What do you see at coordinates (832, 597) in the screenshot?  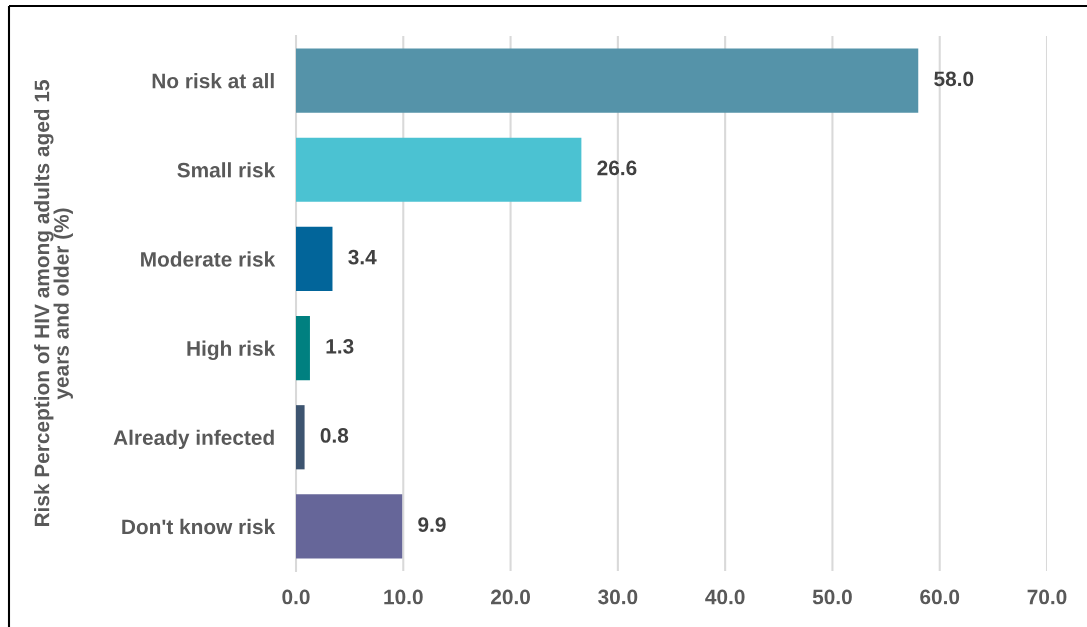 I see `x-tick-label: 50.0` at bounding box center [832, 597].